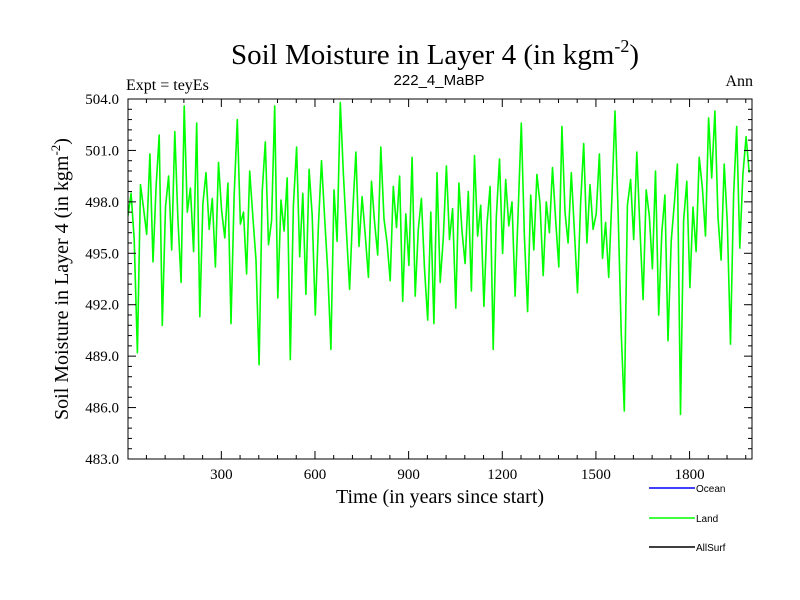 This screenshot has height=600, width=800. Describe the element at coordinates (102, 357) in the screenshot. I see `y-tick-label: 489.0` at that location.